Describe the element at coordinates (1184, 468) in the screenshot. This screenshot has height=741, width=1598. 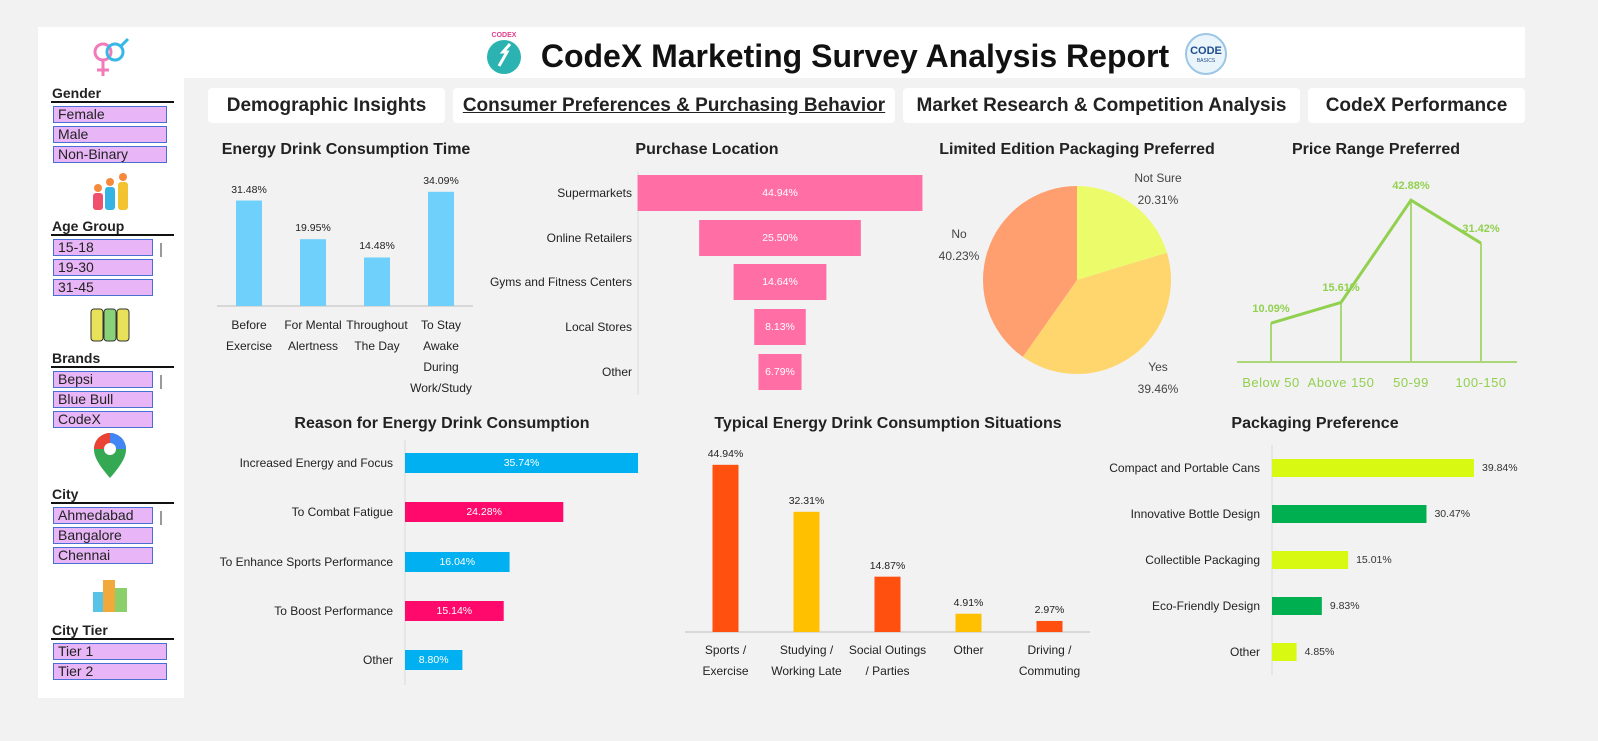
I see `y-tick-label: Compact and Portable Cans` at that location.